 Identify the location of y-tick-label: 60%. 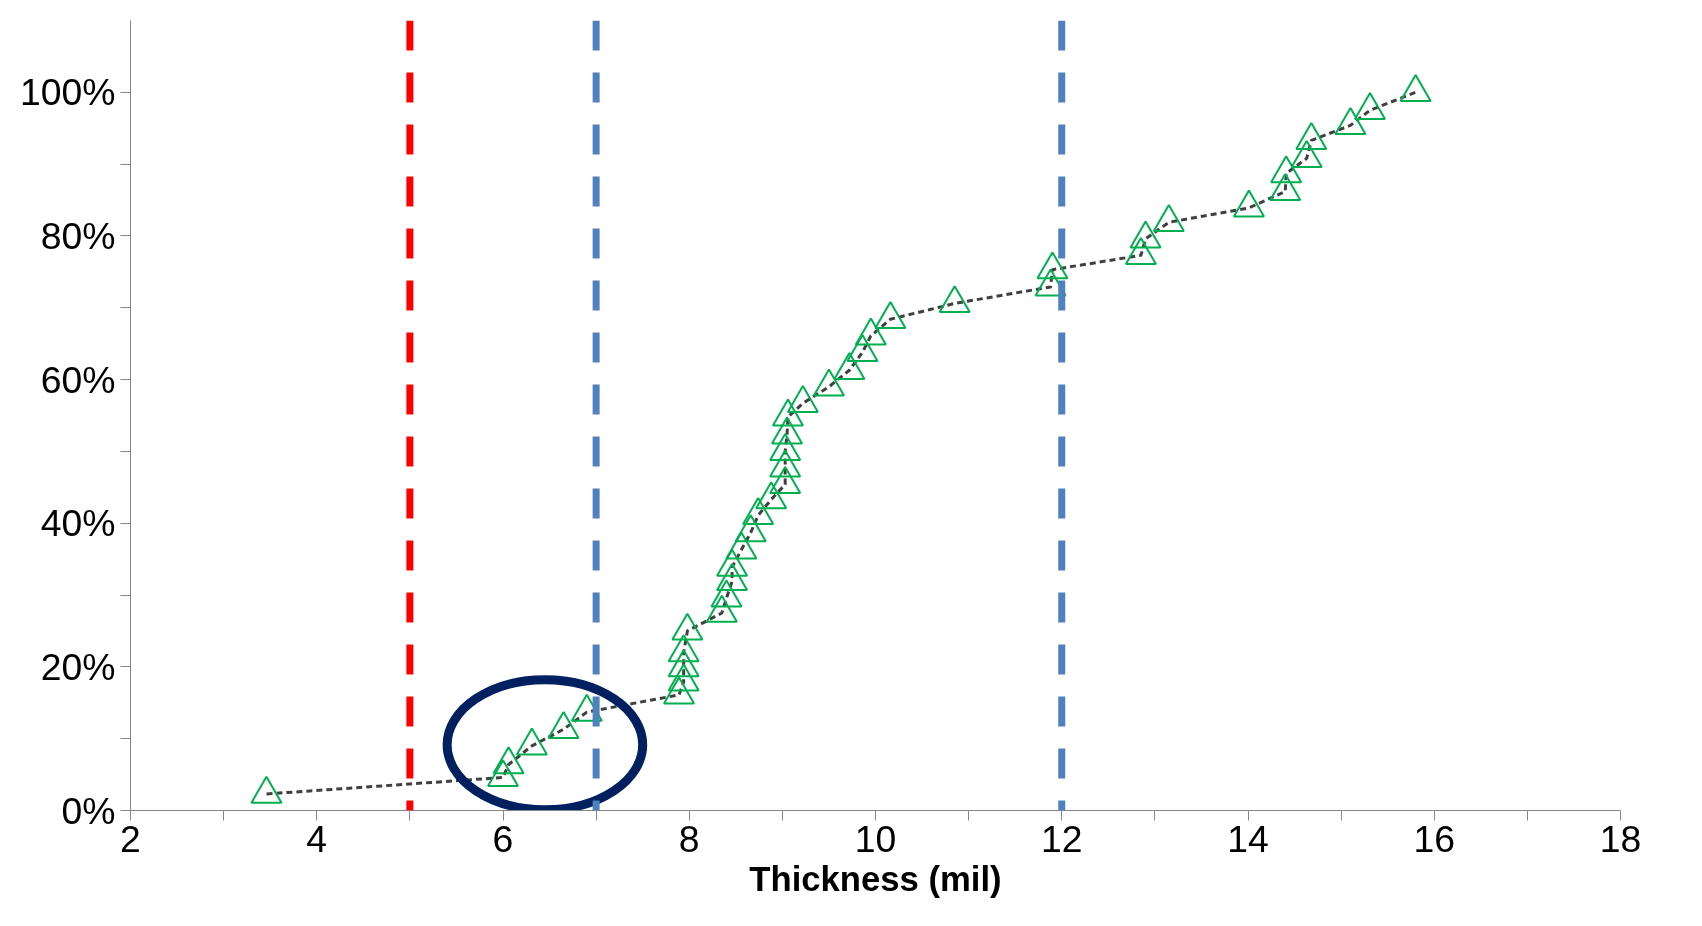
(78, 379).